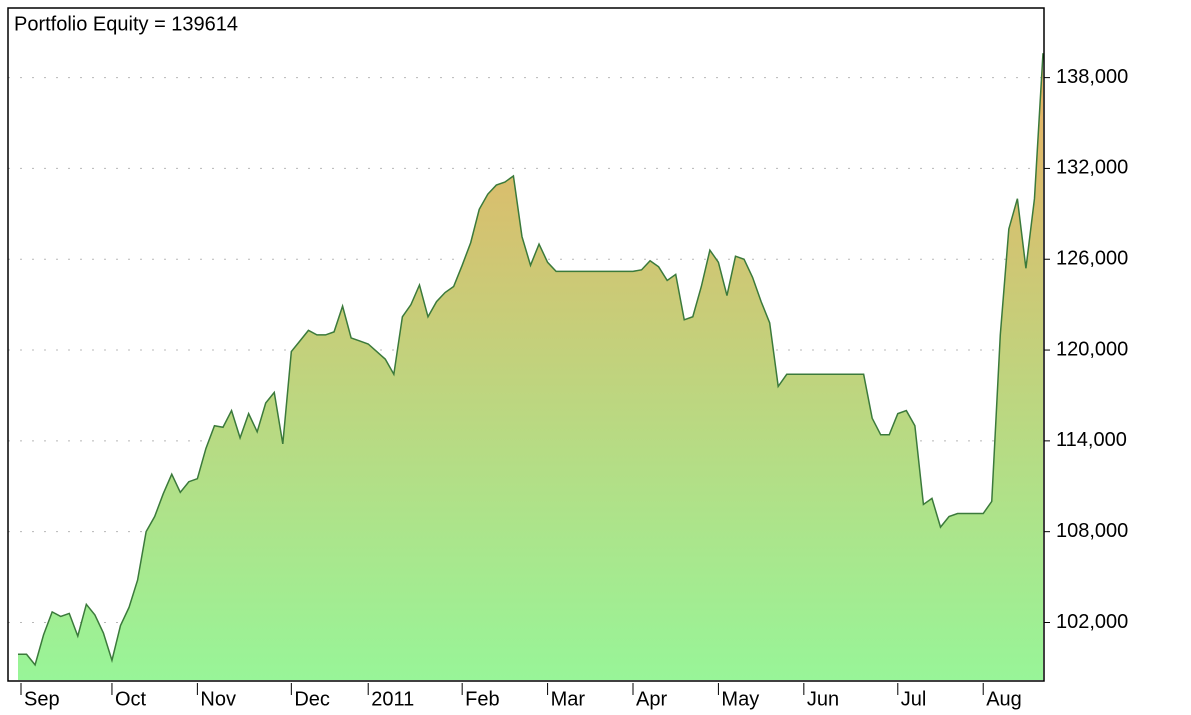 This screenshot has height=715, width=1191. Describe the element at coordinates (651, 699) in the screenshot. I see `x-tick-label: Apr` at that location.